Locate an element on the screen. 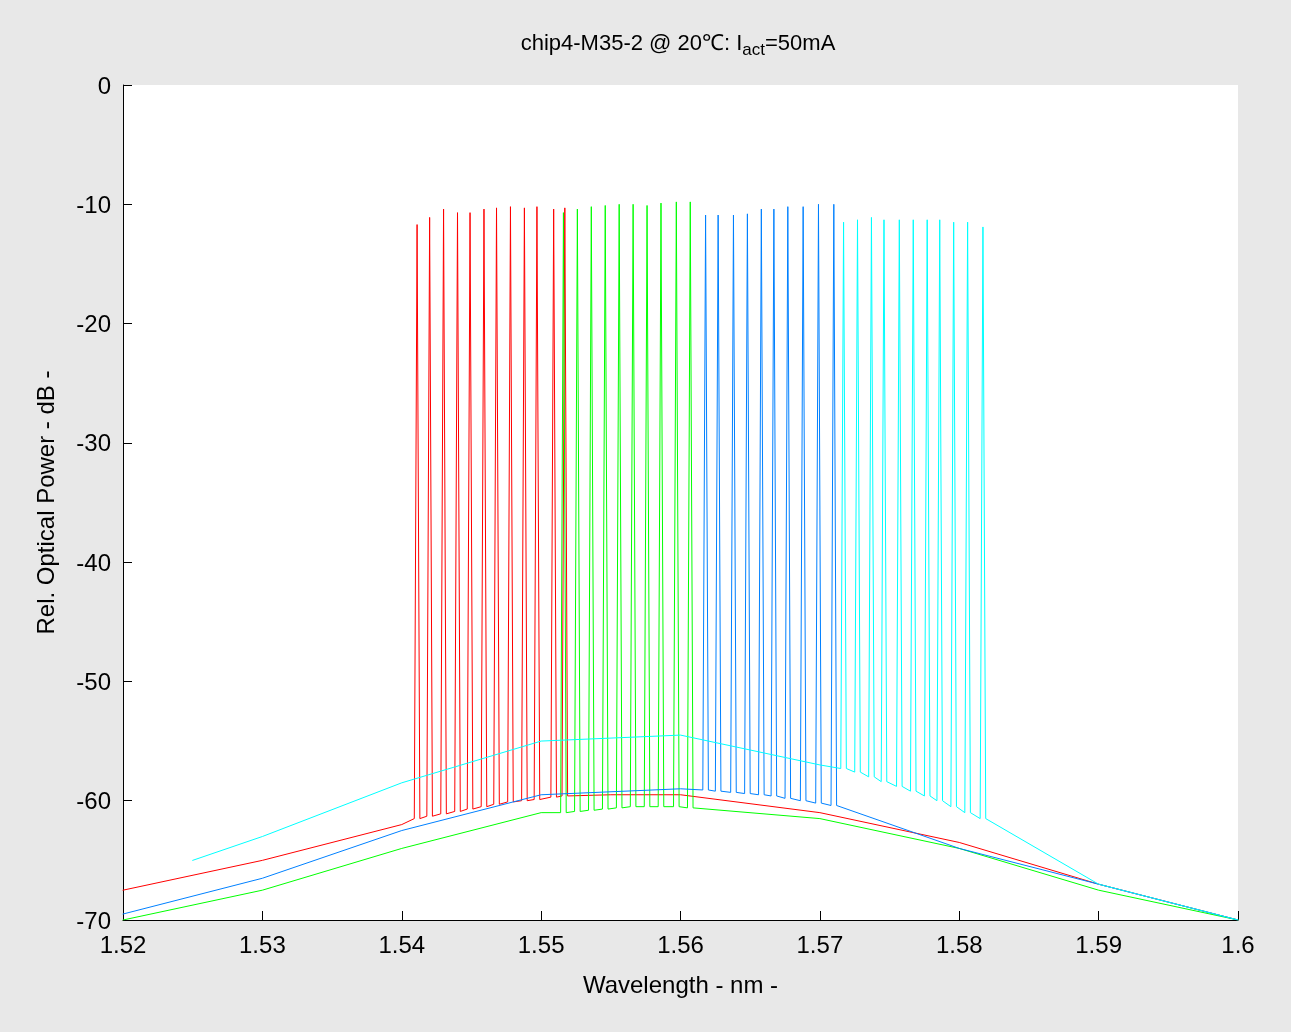  y-tick-label: -20 is located at coordinates (93, 324).